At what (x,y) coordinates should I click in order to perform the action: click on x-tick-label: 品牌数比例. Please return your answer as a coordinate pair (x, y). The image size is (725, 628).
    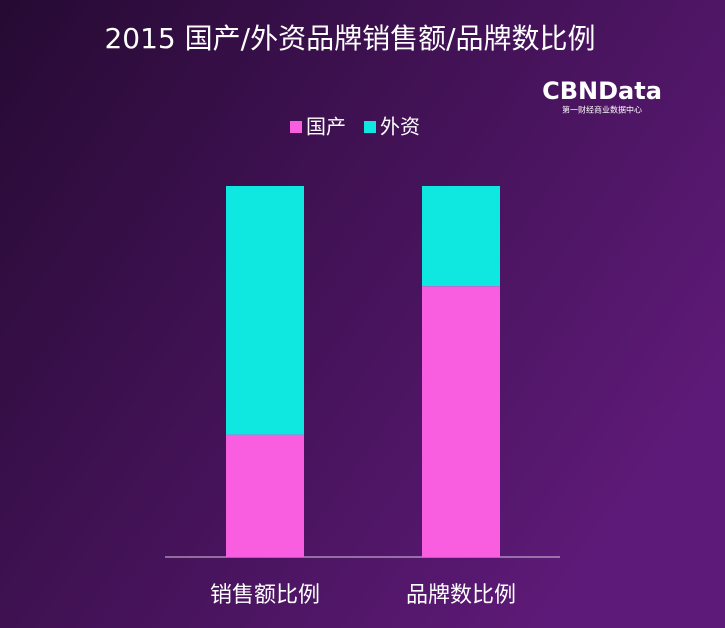
    Looking at the image, I should click on (461, 595).